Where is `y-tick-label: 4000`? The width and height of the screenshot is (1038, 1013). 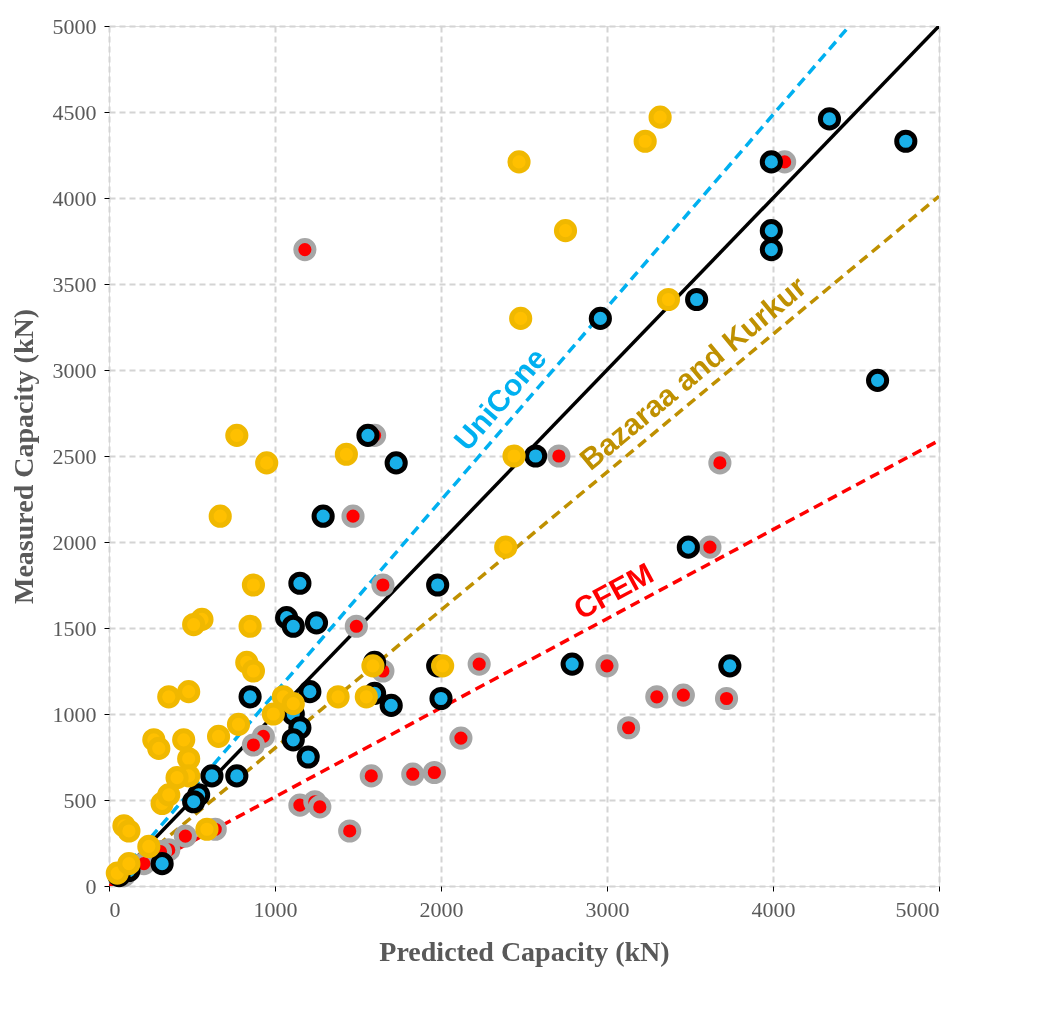 y-tick-label: 4000 is located at coordinates (74, 198).